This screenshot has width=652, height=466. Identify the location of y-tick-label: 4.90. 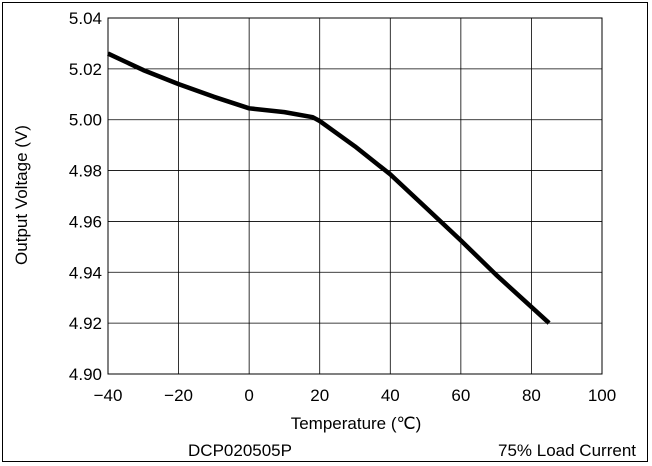
(85, 374).